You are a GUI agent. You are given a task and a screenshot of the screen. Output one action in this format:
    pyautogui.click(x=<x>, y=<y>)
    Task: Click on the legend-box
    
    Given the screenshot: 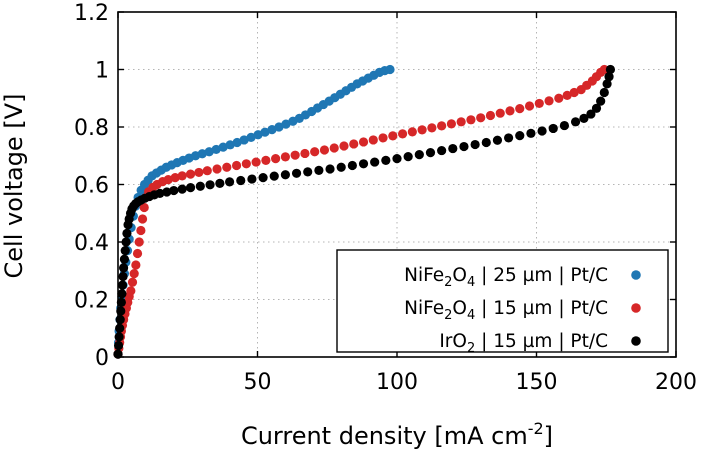 What is the action you would take?
    pyautogui.click(x=502, y=301)
    